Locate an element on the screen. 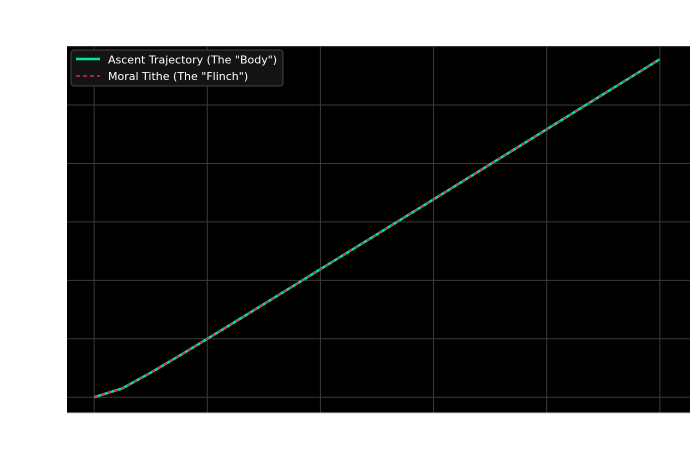 This screenshot has height=460, width=690. legend-box is located at coordinates (177, 68).